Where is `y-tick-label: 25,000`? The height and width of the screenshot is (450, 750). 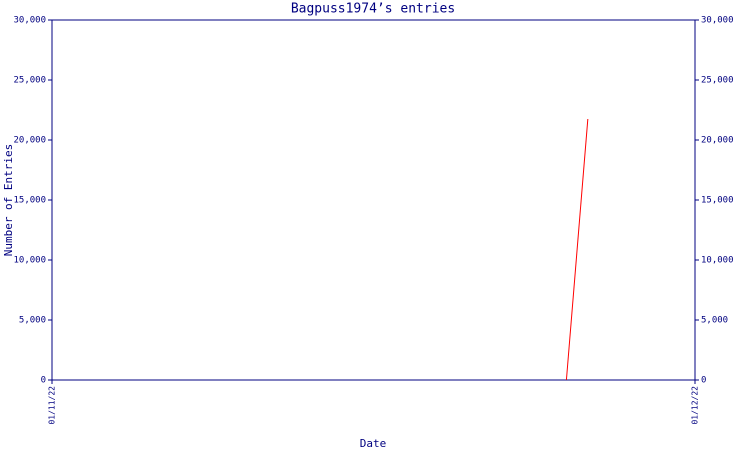
y-tick-label: 25,000 is located at coordinates (29, 81).